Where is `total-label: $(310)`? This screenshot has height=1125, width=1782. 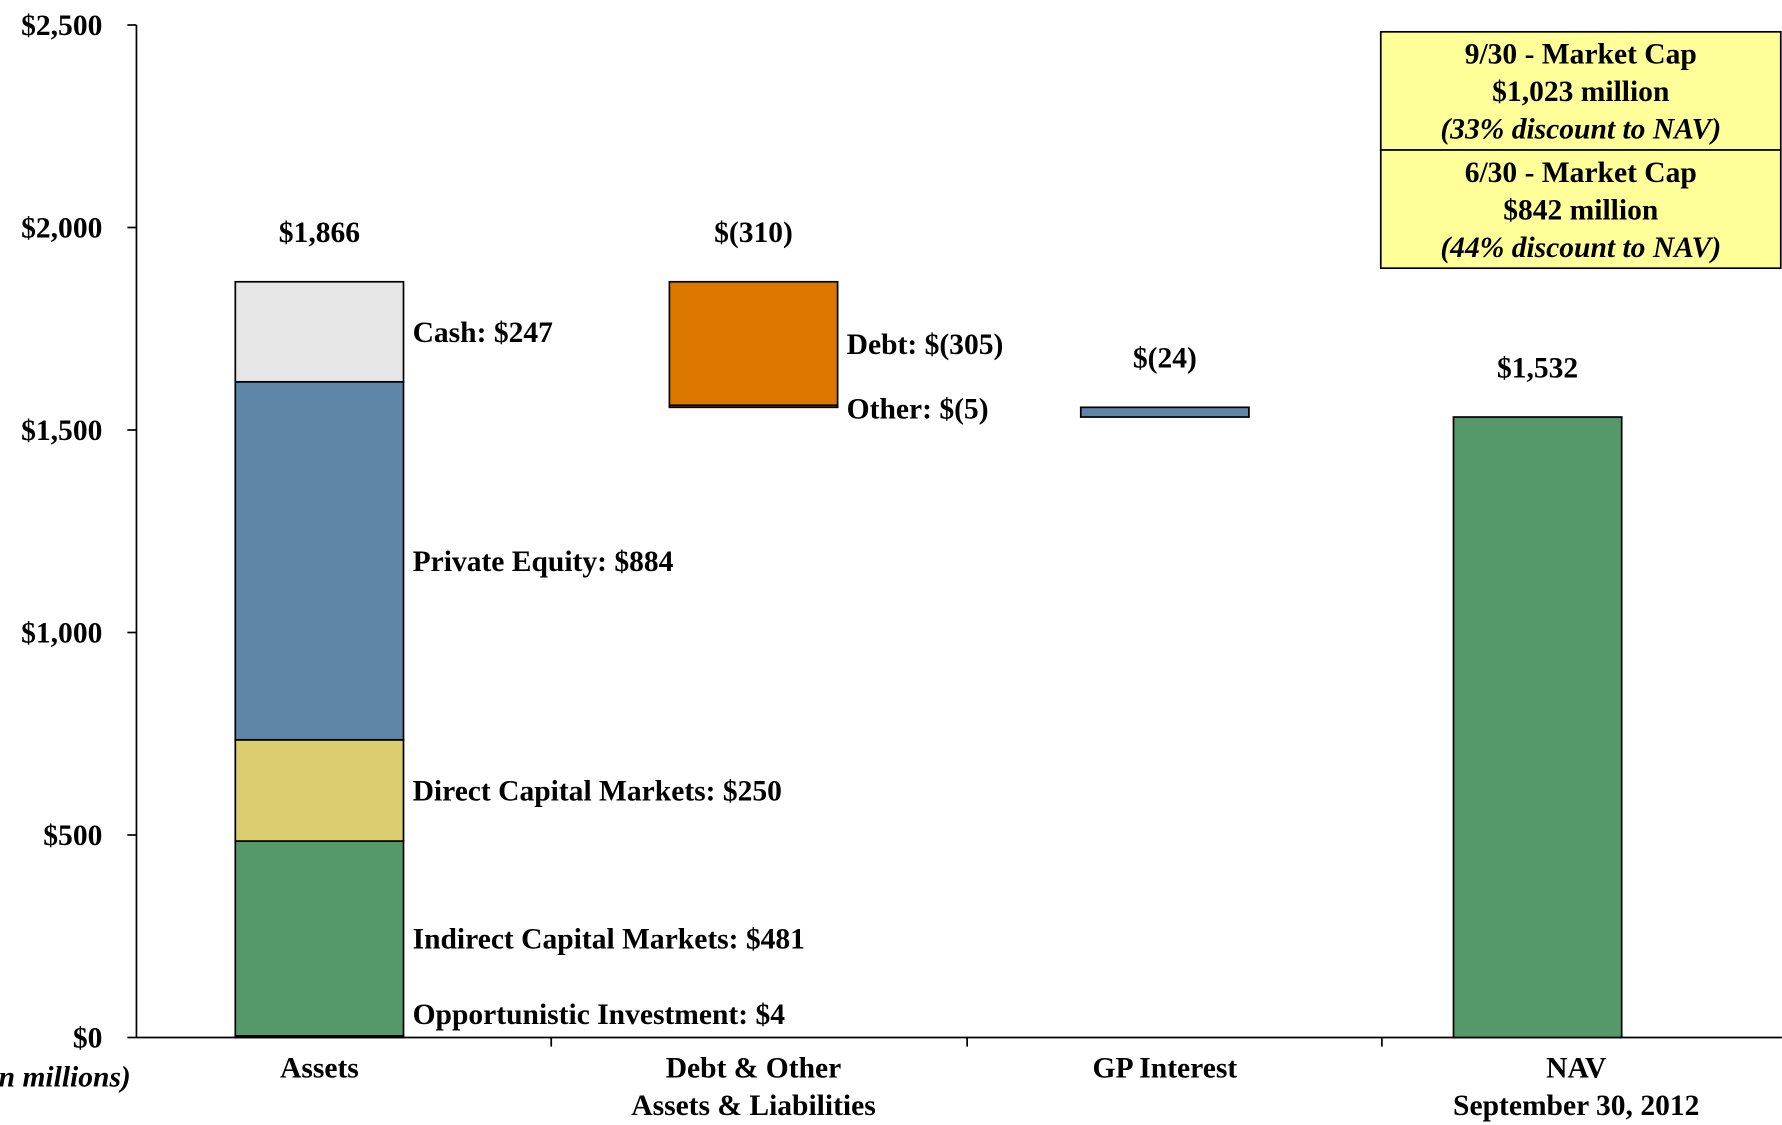 total-label: $(310) is located at coordinates (753, 233).